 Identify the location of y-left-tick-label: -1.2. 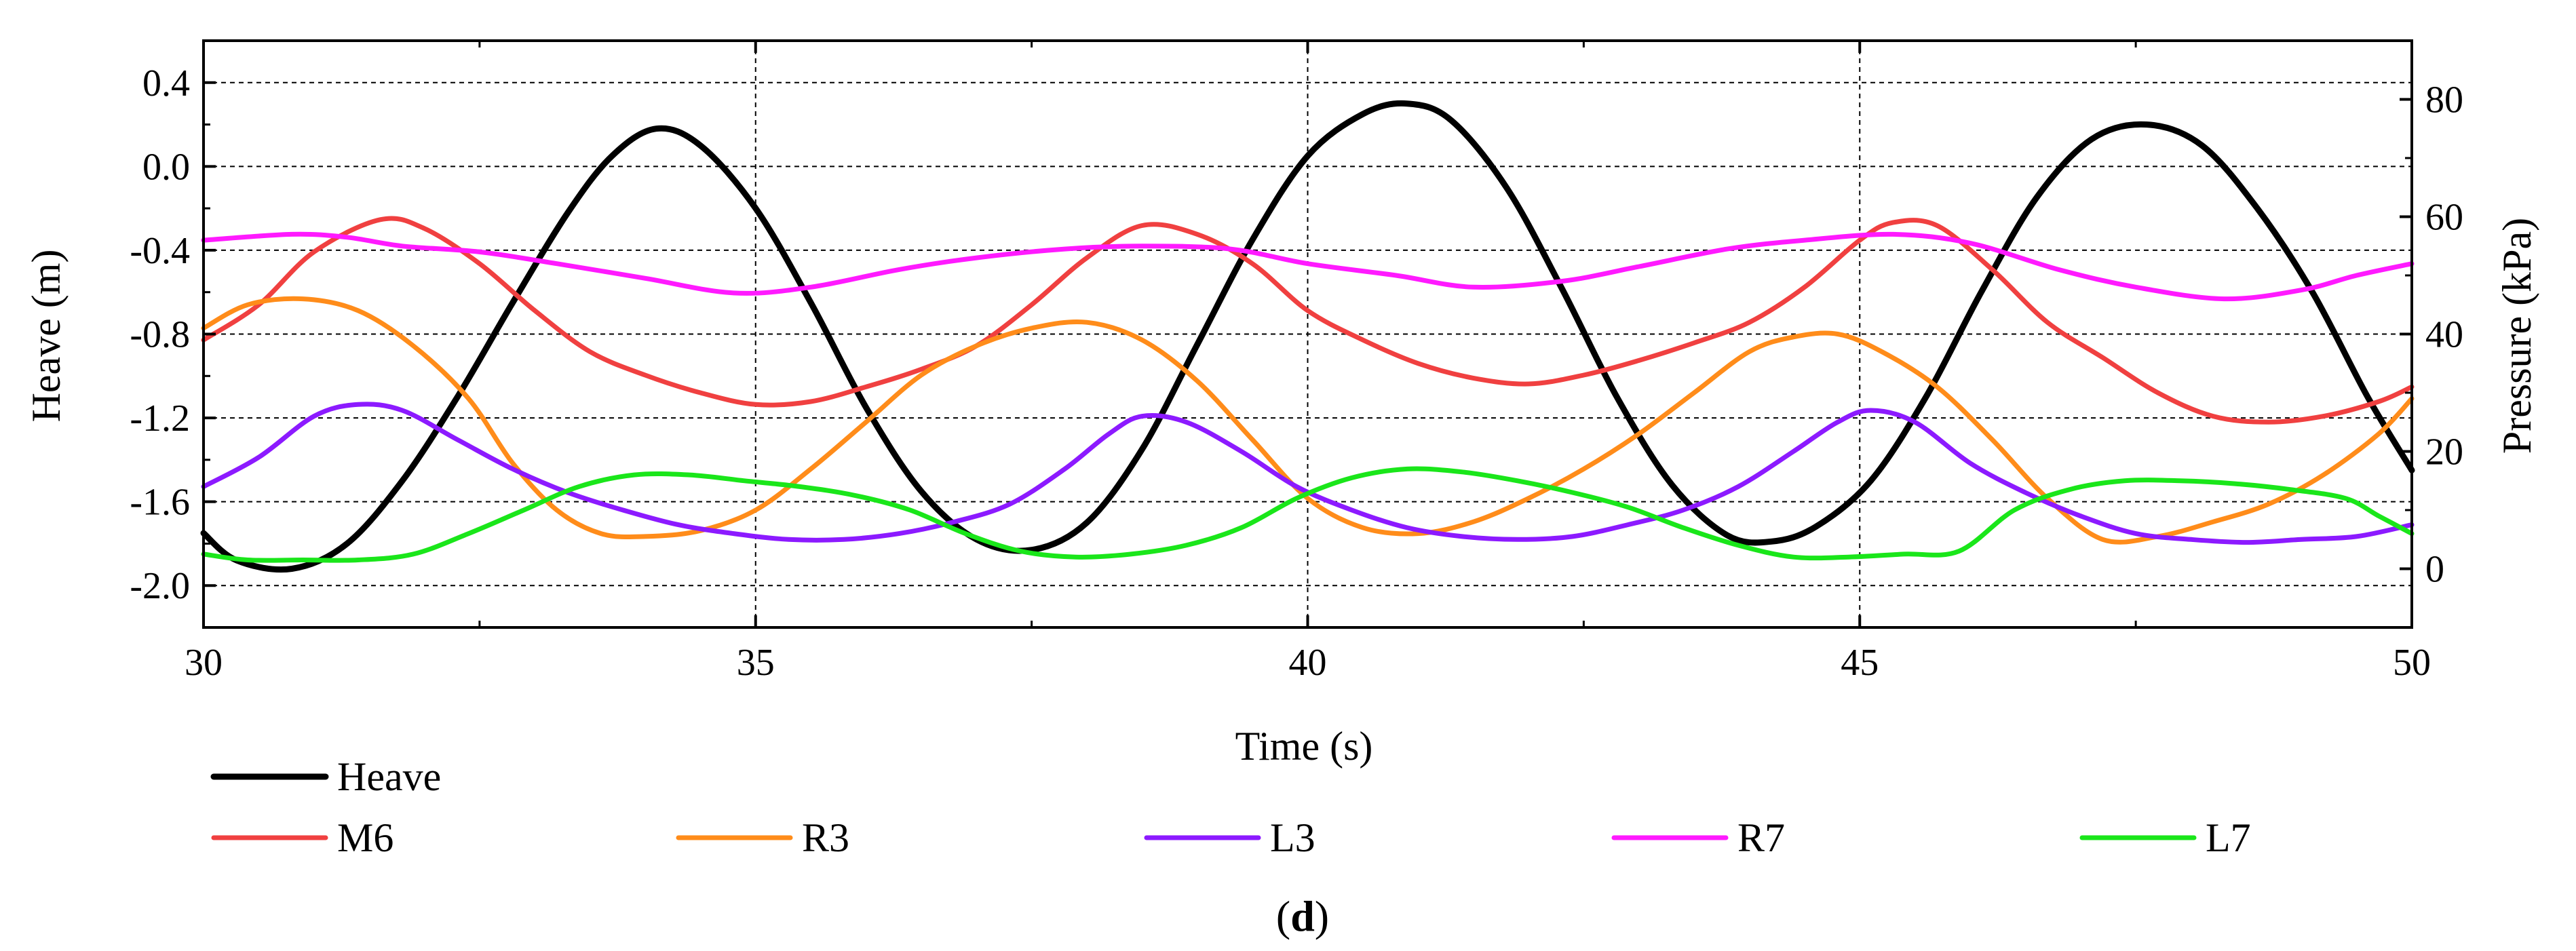
(160, 418).